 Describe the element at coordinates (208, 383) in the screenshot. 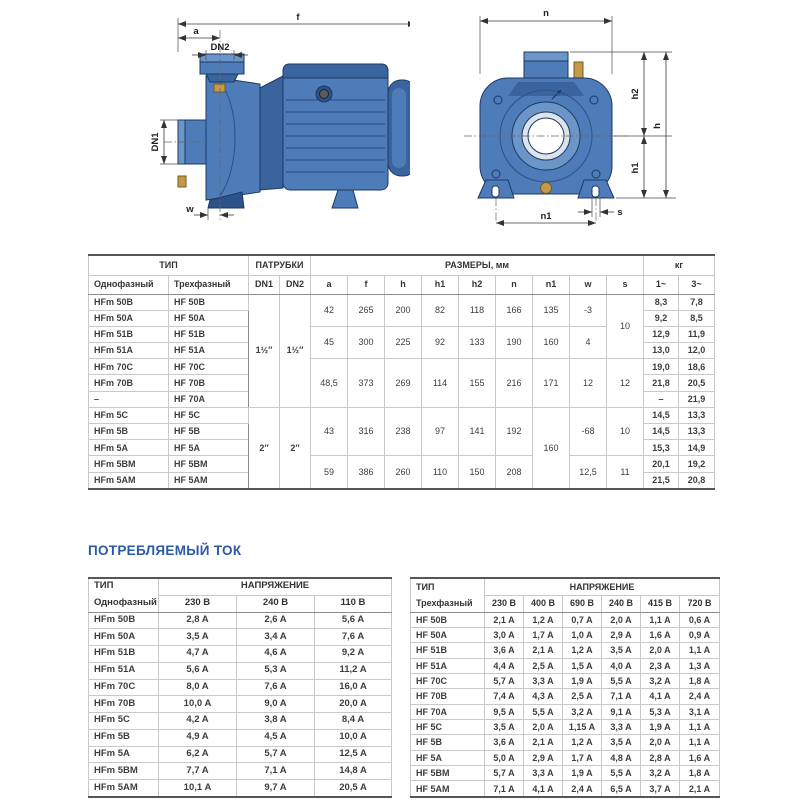

I see `model-cell: HF 70B` at that location.